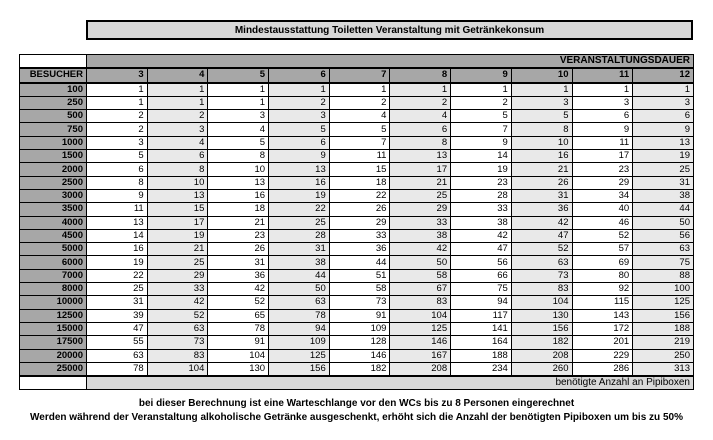  What do you see at coordinates (420, 289) in the screenshot?
I see `value-cell: 67` at bounding box center [420, 289].